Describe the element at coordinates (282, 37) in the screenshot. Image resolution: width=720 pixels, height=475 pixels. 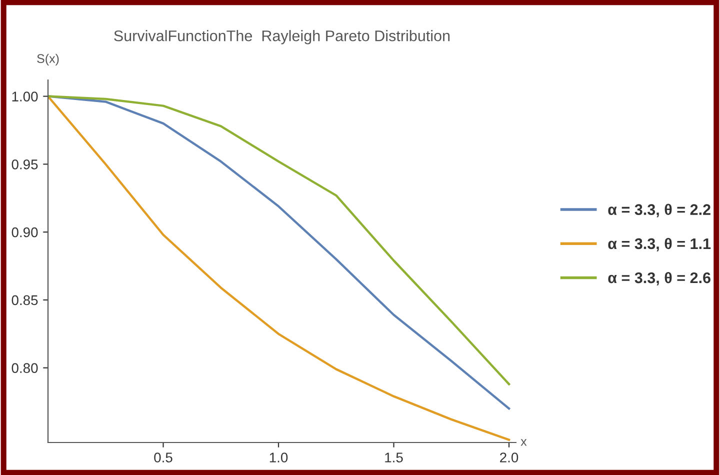
I see `chart-title: SurvivalFunctionThe Rayleigh Pareto Distribution` at that location.